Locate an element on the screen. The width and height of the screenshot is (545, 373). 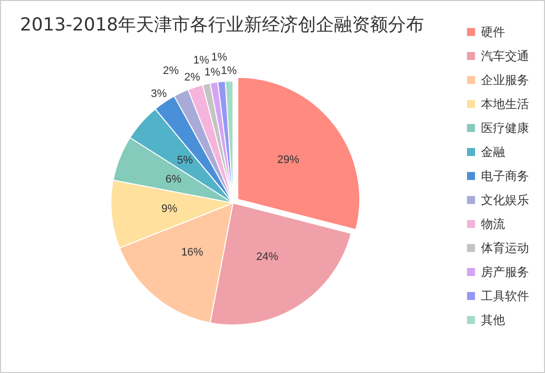
legend-label: 体育运动 is located at coordinates (505, 248).